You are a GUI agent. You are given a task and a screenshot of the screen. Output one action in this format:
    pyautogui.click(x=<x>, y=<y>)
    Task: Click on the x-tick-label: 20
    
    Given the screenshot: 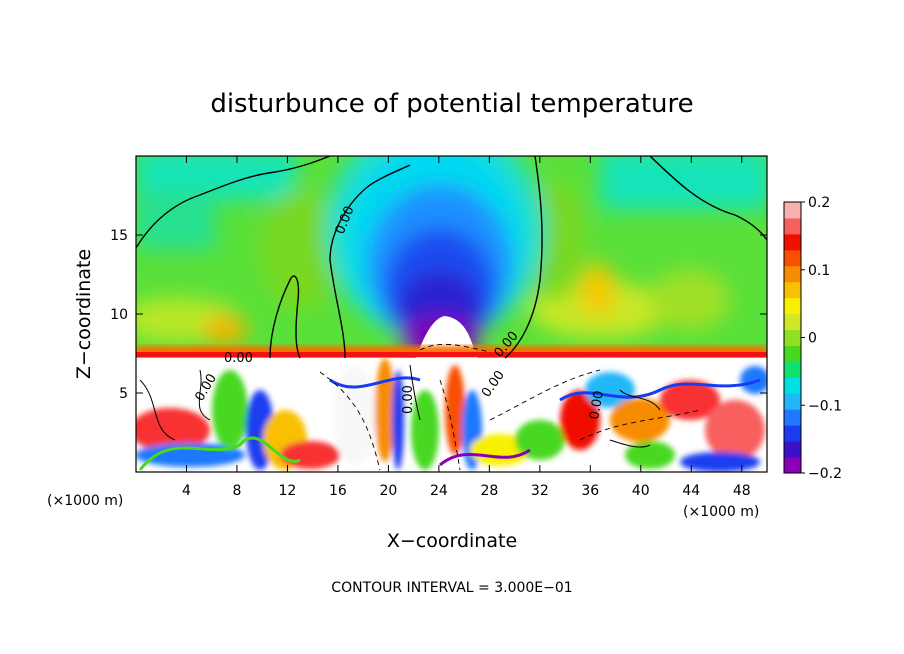 What is the action you would take?
    pyautogui.click(x=388, y=491)
    